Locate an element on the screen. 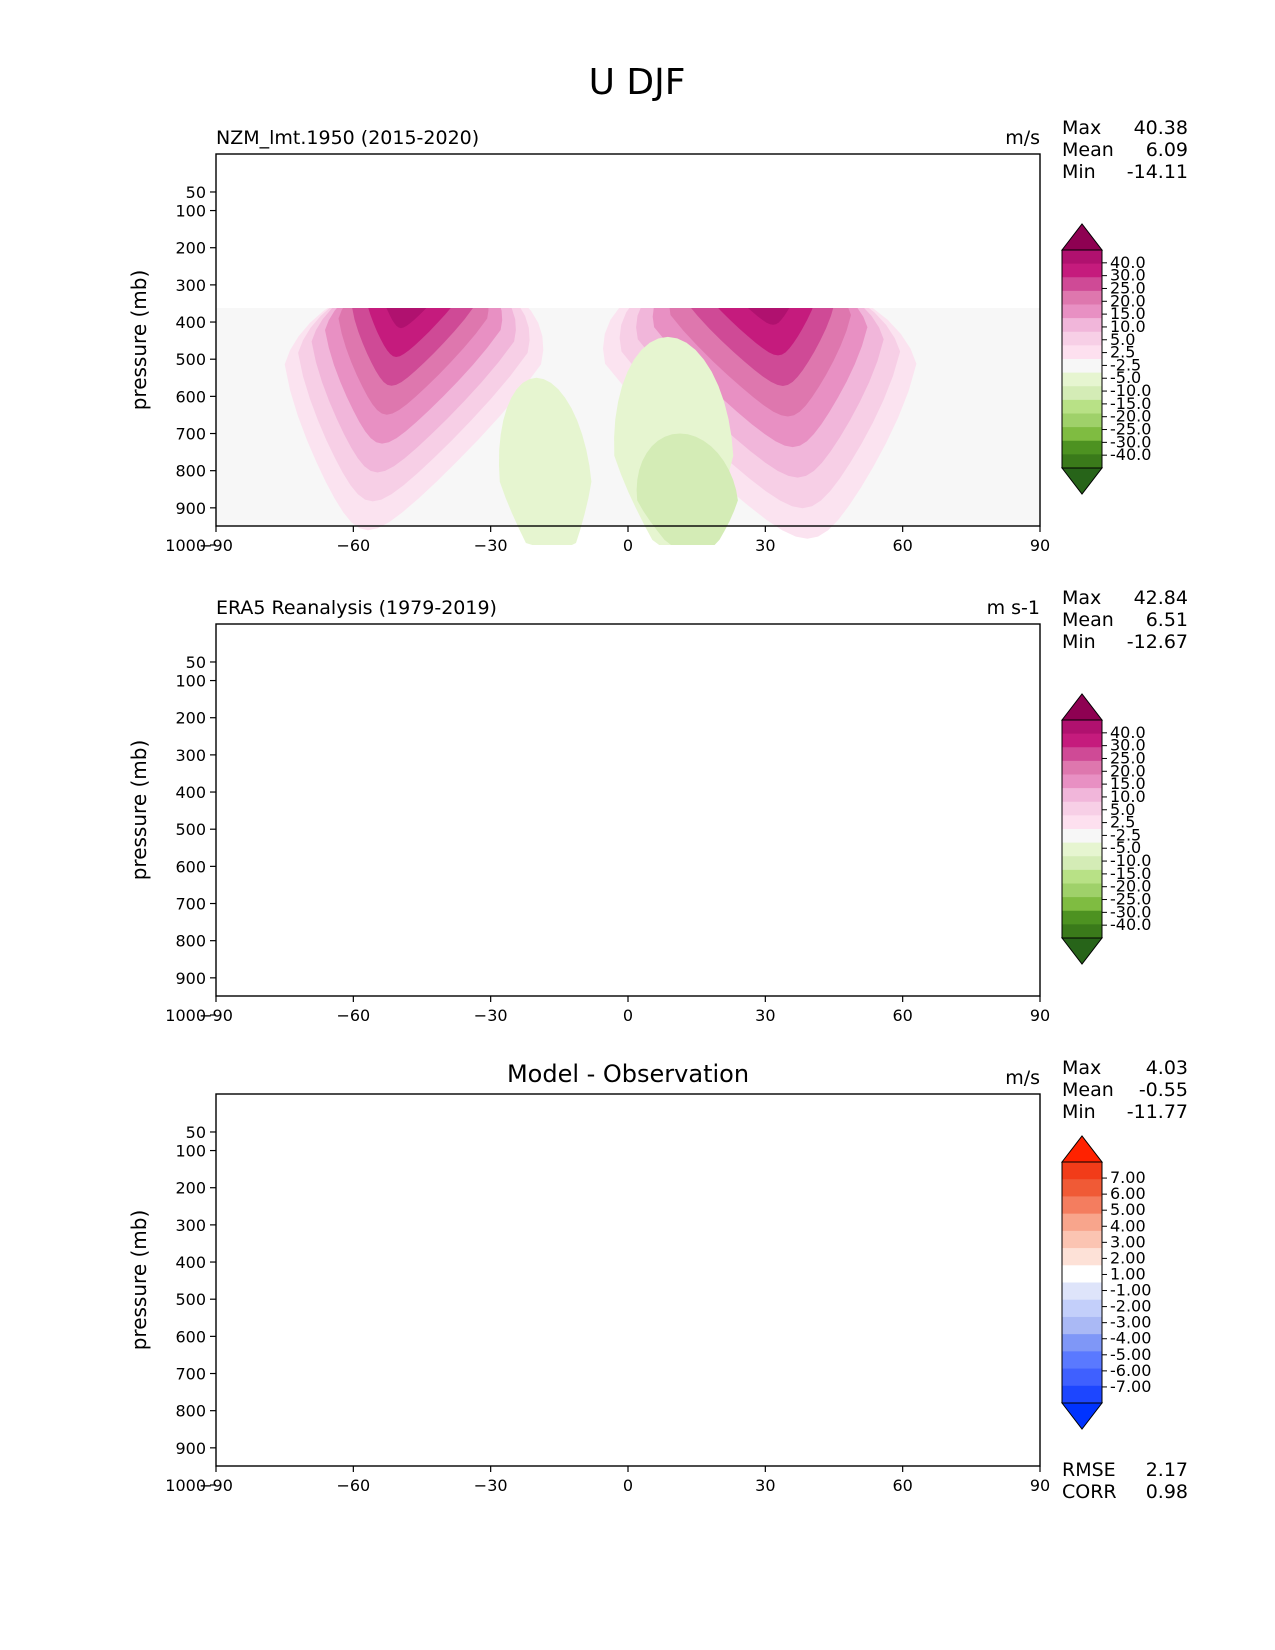 The image size is (1275, 1650). colorbar-label: 1.00 is located at coordinates (1128, 1273).